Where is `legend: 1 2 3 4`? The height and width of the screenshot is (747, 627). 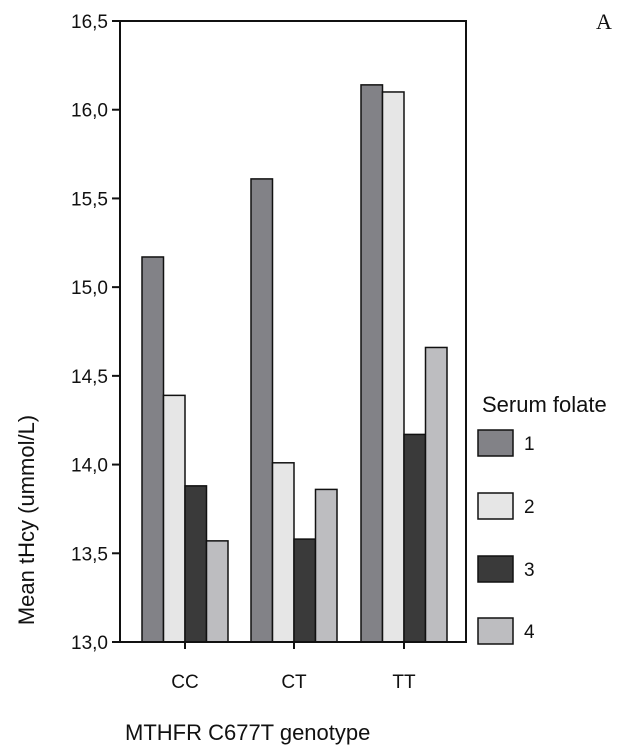
legend: 1 2 3 4 is located at coordinates (506, 537).